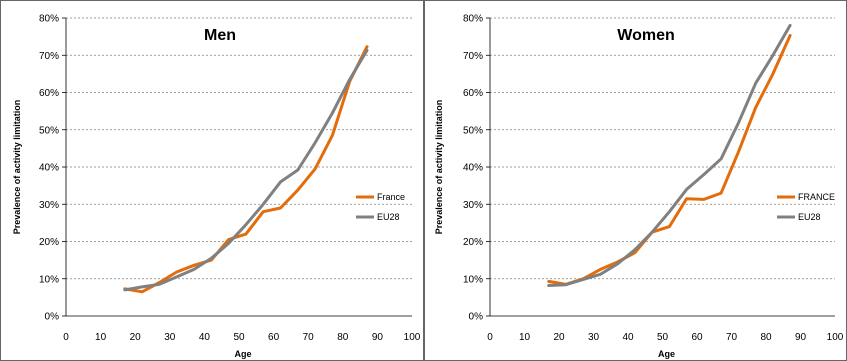 This screenshot has width=847, height=361. Describe the element at coordinates (645, 35) in the screenshot. I see `chart-title: Women` at that location.